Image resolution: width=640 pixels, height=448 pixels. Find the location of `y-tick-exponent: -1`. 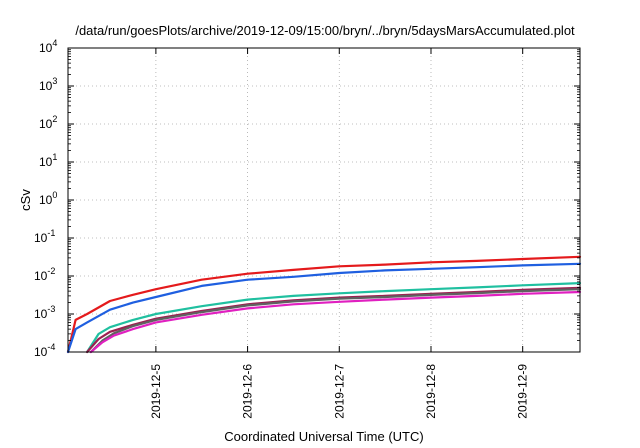

y-tick-exponent: -1 is located at coordinates (51, 233).